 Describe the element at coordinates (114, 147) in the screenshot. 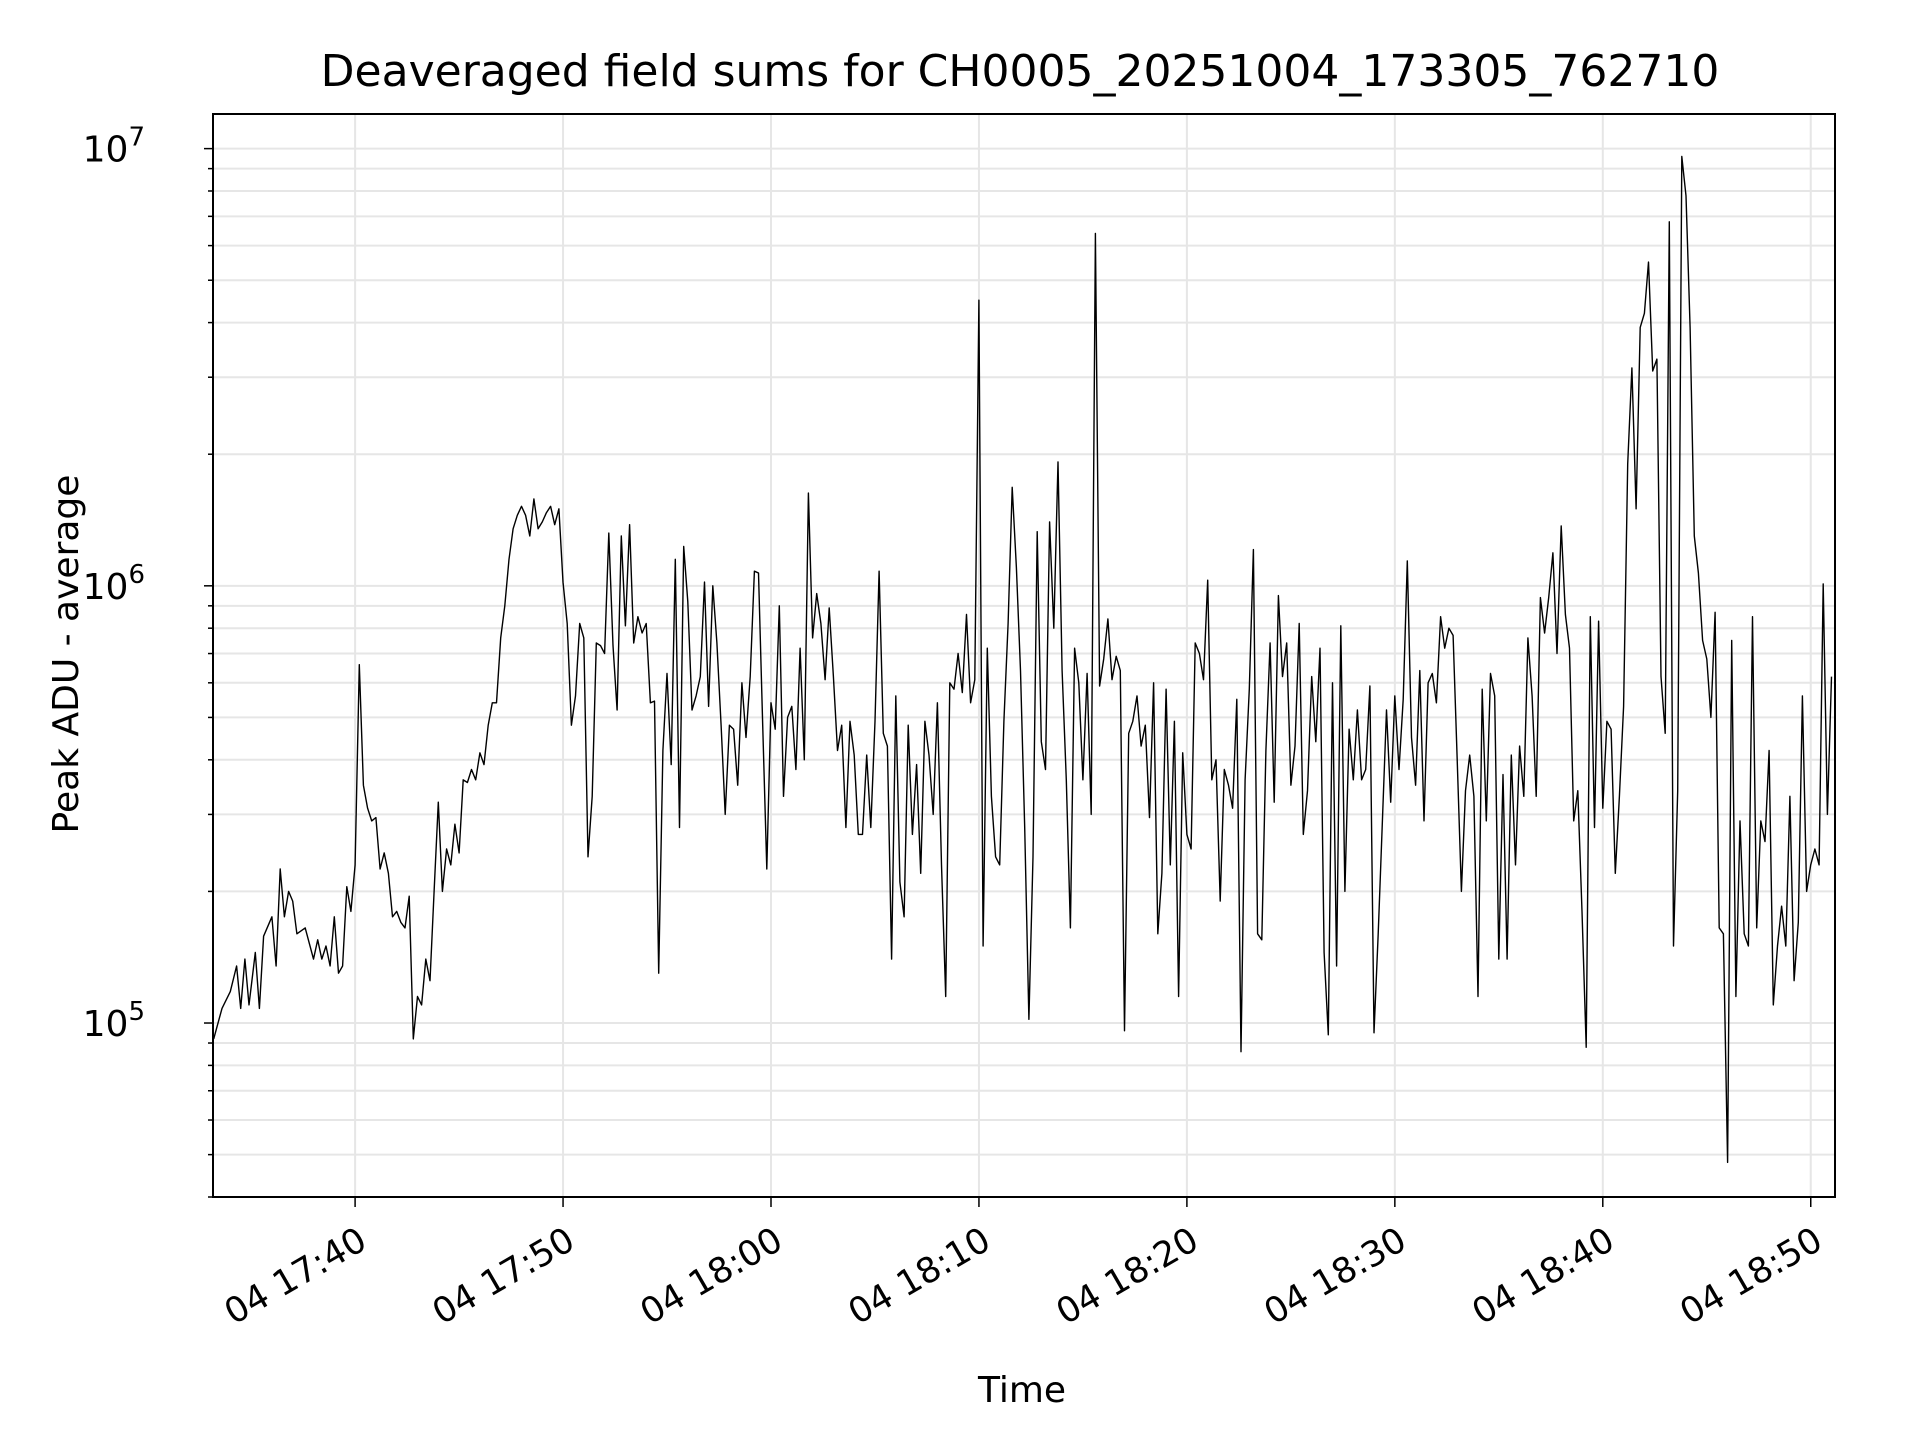

I see `y-tick-label: 10⁷` at that location.